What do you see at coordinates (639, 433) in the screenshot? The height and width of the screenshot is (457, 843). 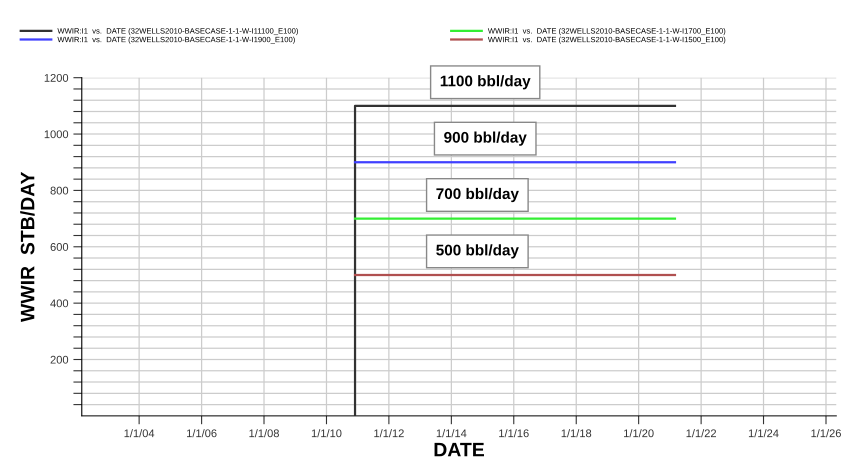 I see `x-tick-label: 1/1/20` at bounding box center [639, 433].